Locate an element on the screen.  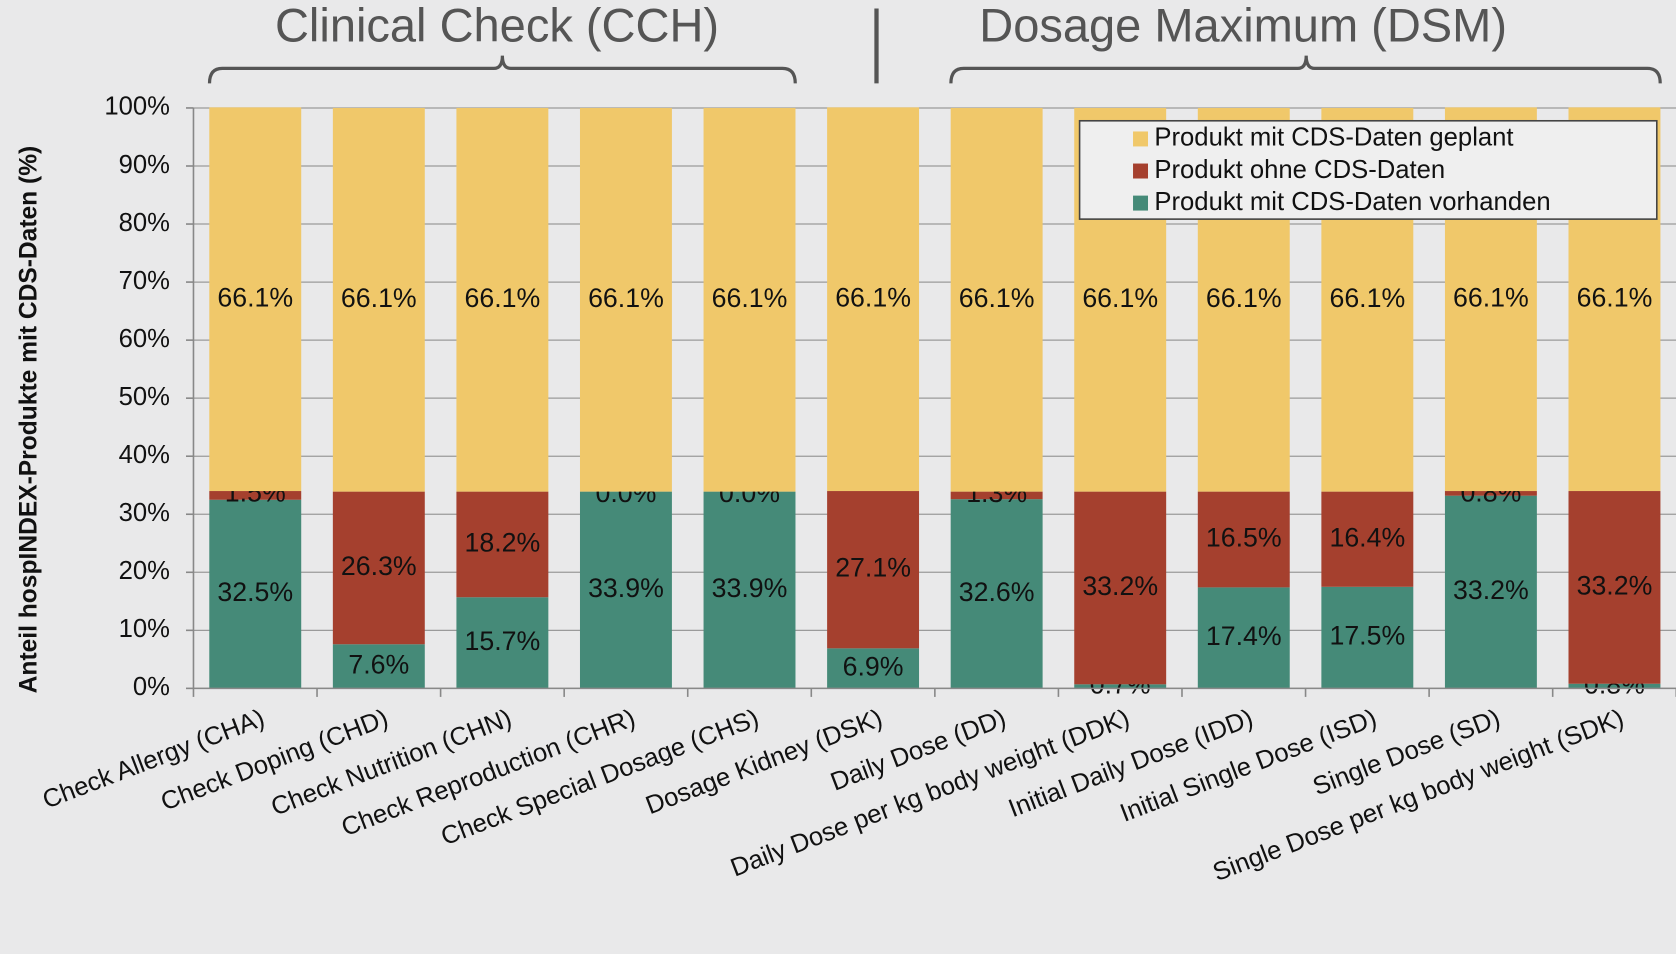
data-label: 16.5% is located at coordinates (1244, 538).